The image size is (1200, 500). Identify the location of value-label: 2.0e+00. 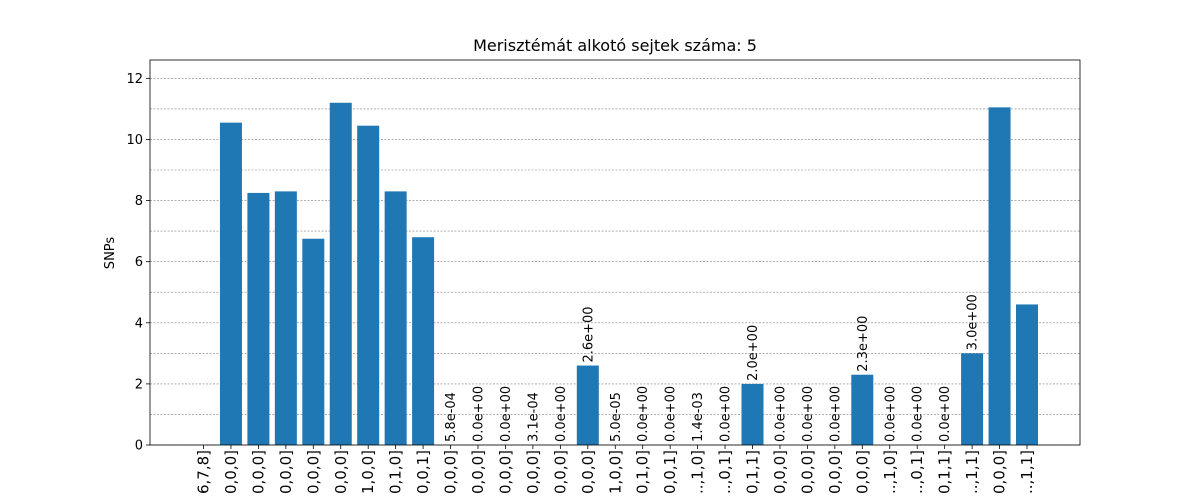
(753, 353).